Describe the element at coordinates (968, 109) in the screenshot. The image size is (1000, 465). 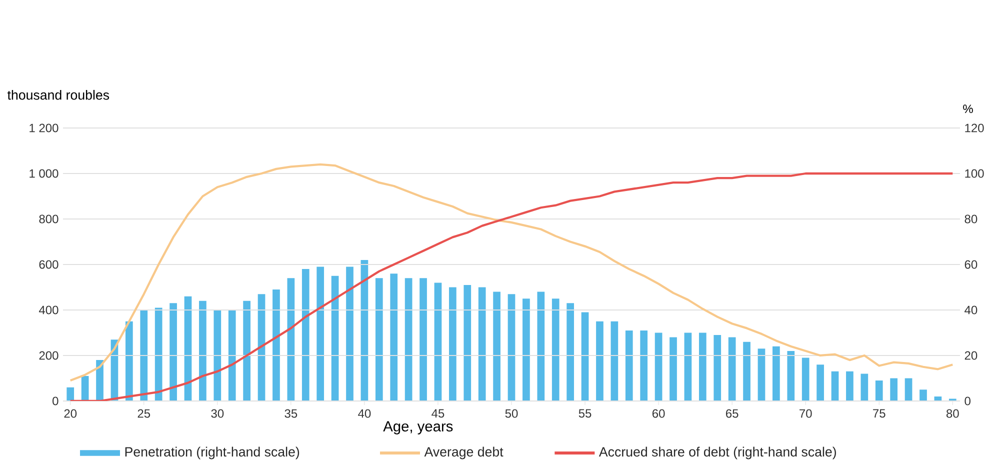
I see `y2-axis-title: %` at that location.